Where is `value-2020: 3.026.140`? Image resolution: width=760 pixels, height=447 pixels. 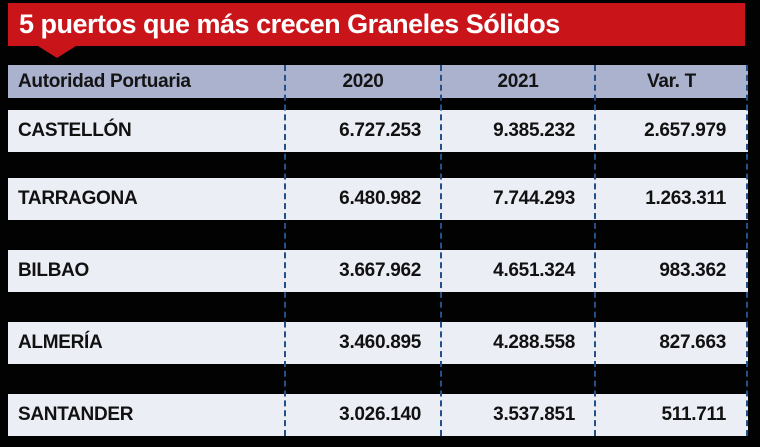
value-2020: 3.026.140 is located at coordinates (380, 414).